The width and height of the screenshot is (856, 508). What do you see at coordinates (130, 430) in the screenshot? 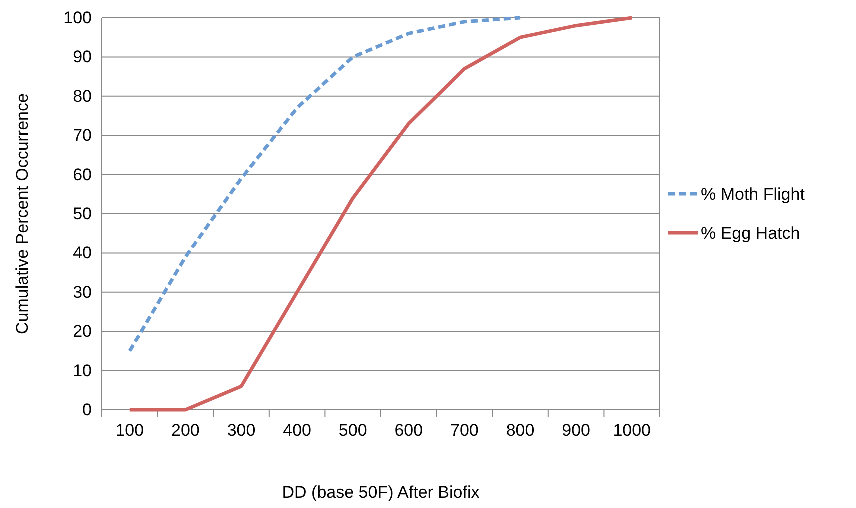
I see `x-tick-label: 100` at bounding box center [130, 430].